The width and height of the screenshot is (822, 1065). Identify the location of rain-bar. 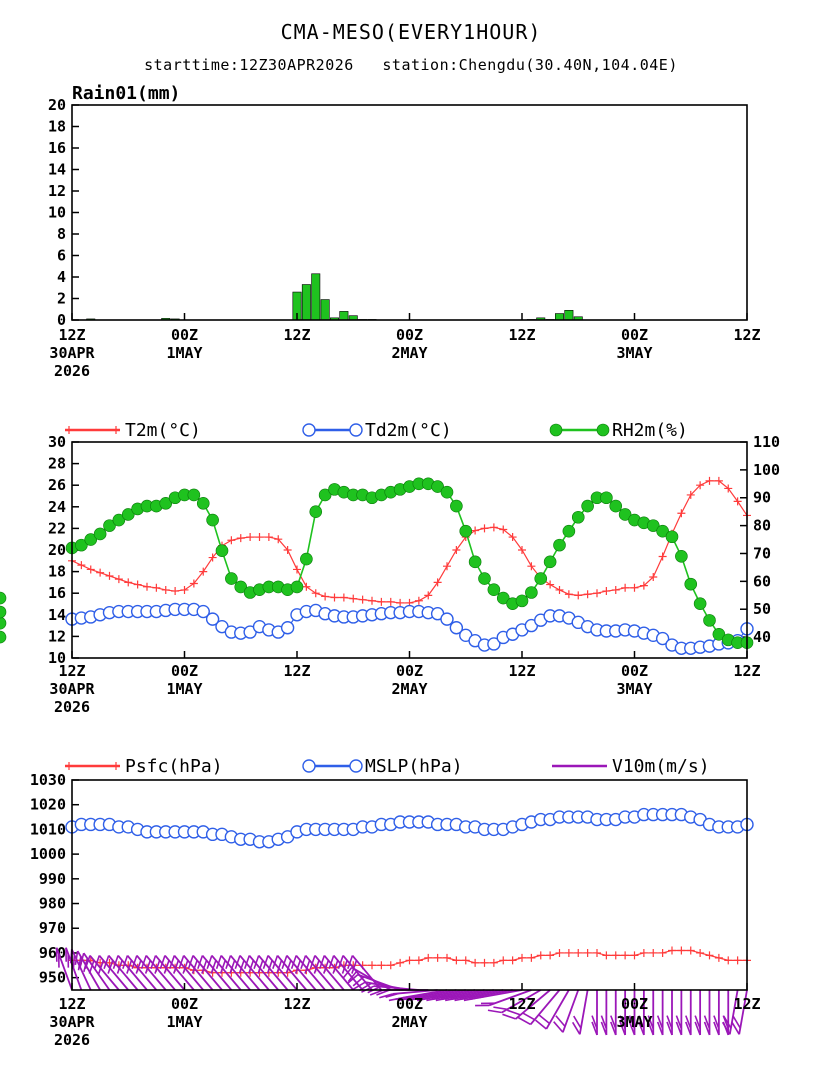
(344, 316).